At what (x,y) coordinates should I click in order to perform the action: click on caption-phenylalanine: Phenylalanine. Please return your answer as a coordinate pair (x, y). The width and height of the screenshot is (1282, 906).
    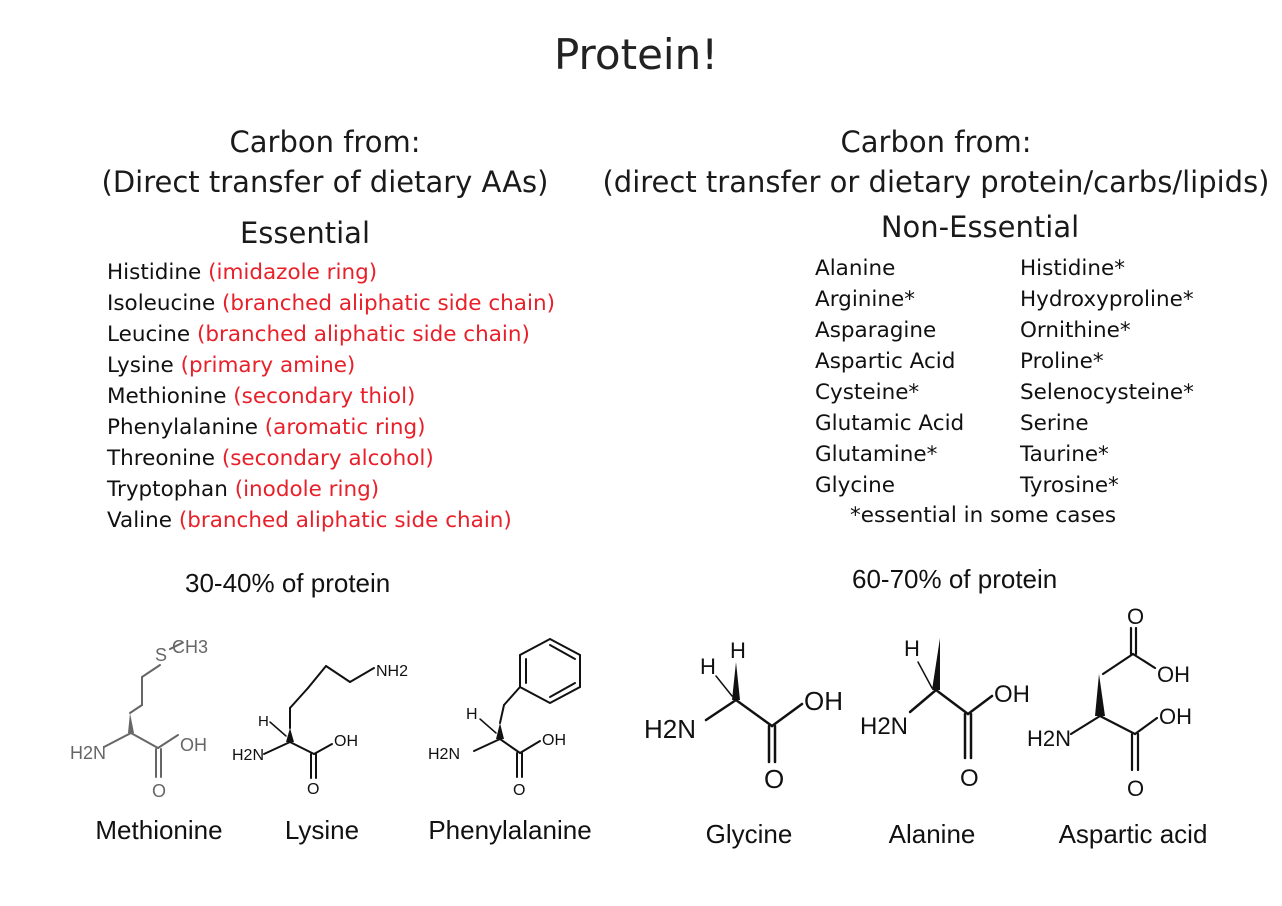
    Looking at the image, I should click on (510, 830).